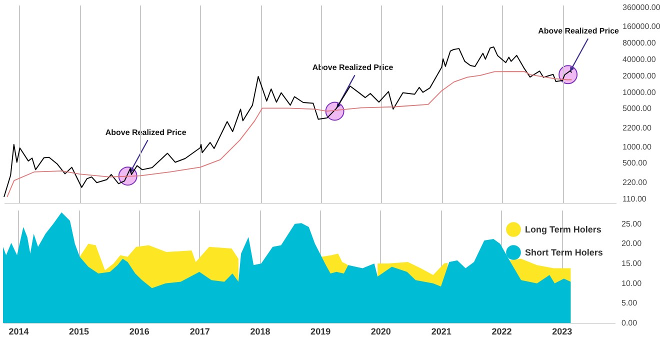  I want to click on y-tick-label: 360000.00, so click(641, 7).